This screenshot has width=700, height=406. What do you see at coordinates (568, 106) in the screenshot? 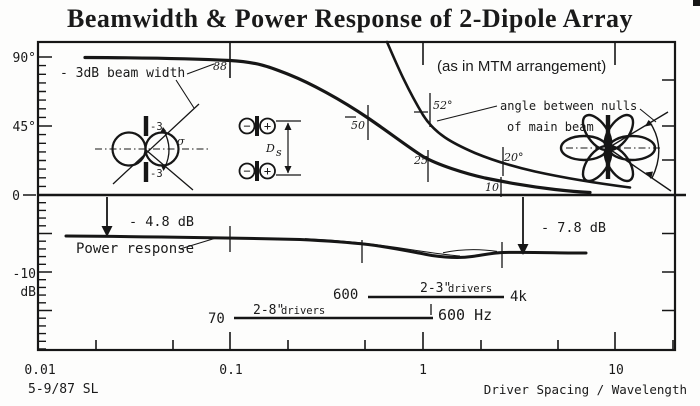
I see `nulls-label-line1: angle between nulls` at bounding box center [568, 106].